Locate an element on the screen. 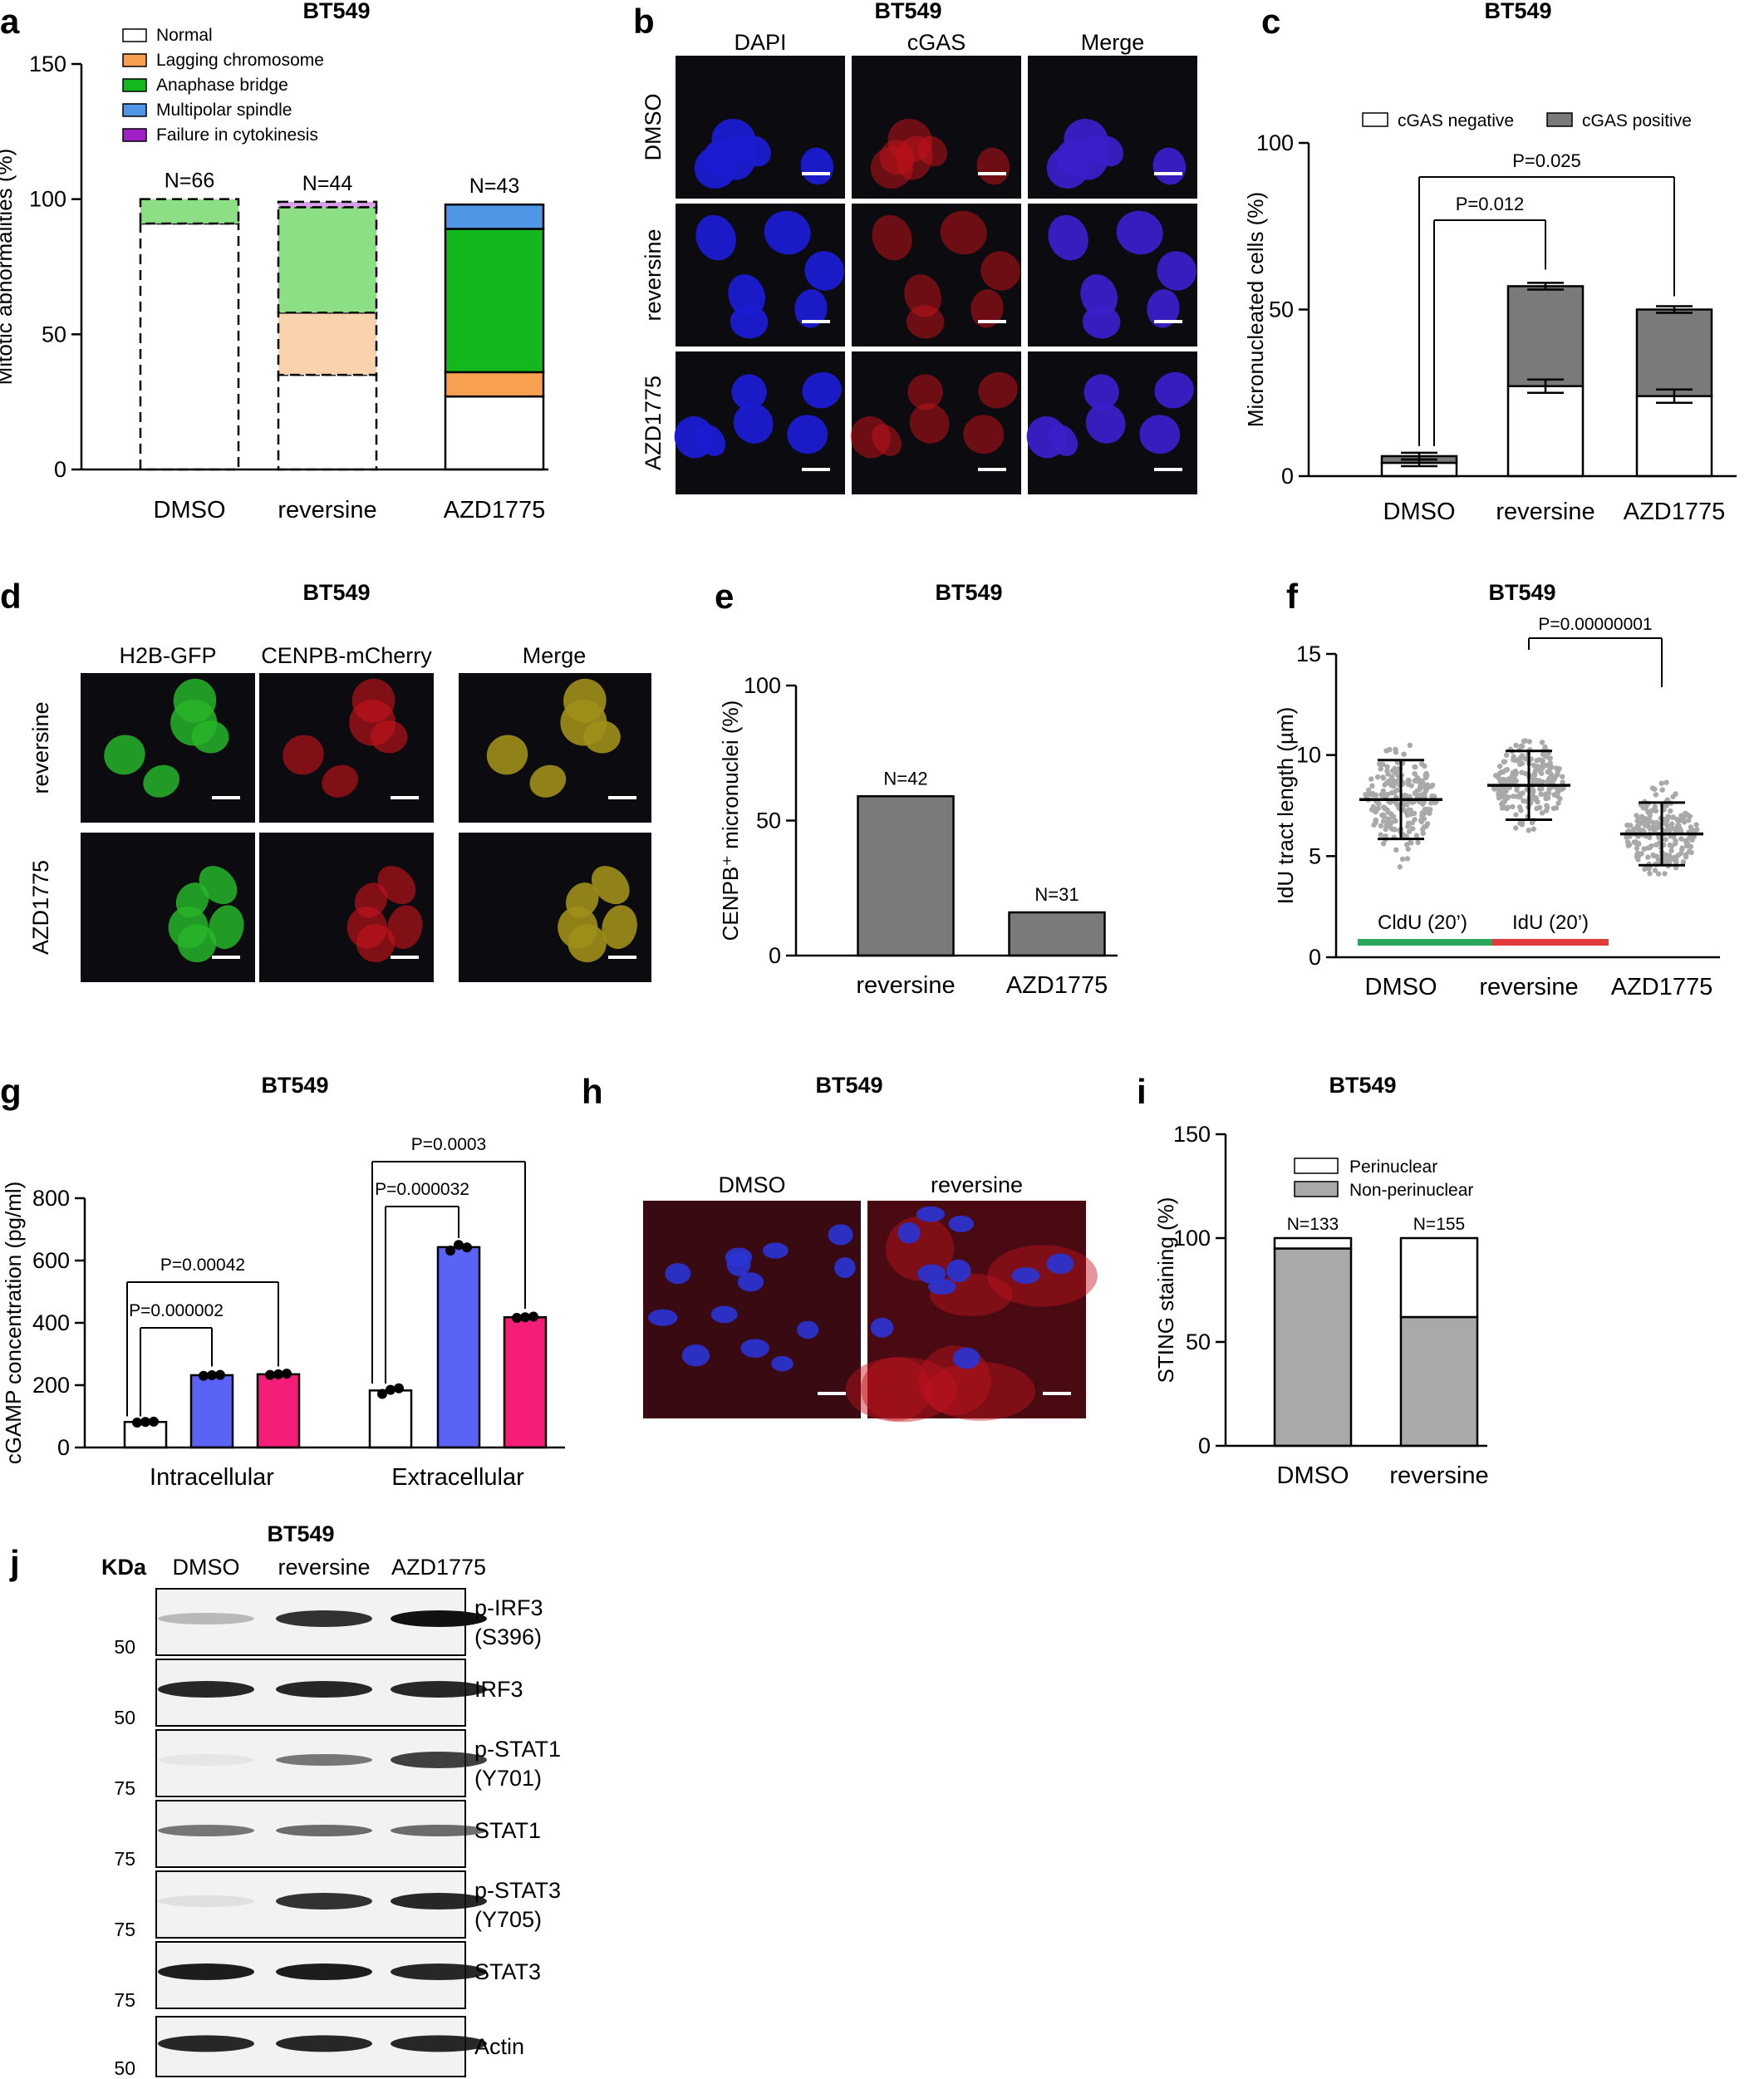 This screenshot has width=1764, height=2079. panel-g-group-label: Intracellular is located at coordinates (212, 1478).